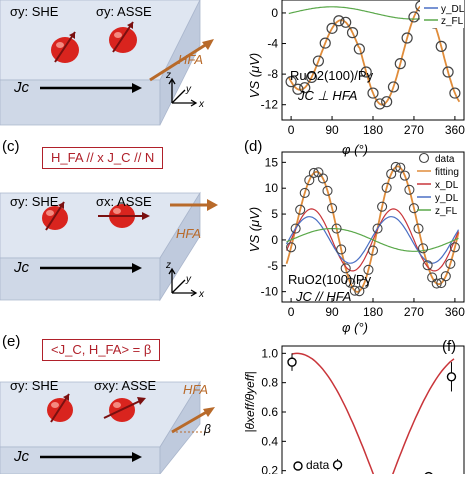  Describe the element at coordinates (109, 246) in the screenshot. I see `panel-c-slab-svg: z y x` at that location.